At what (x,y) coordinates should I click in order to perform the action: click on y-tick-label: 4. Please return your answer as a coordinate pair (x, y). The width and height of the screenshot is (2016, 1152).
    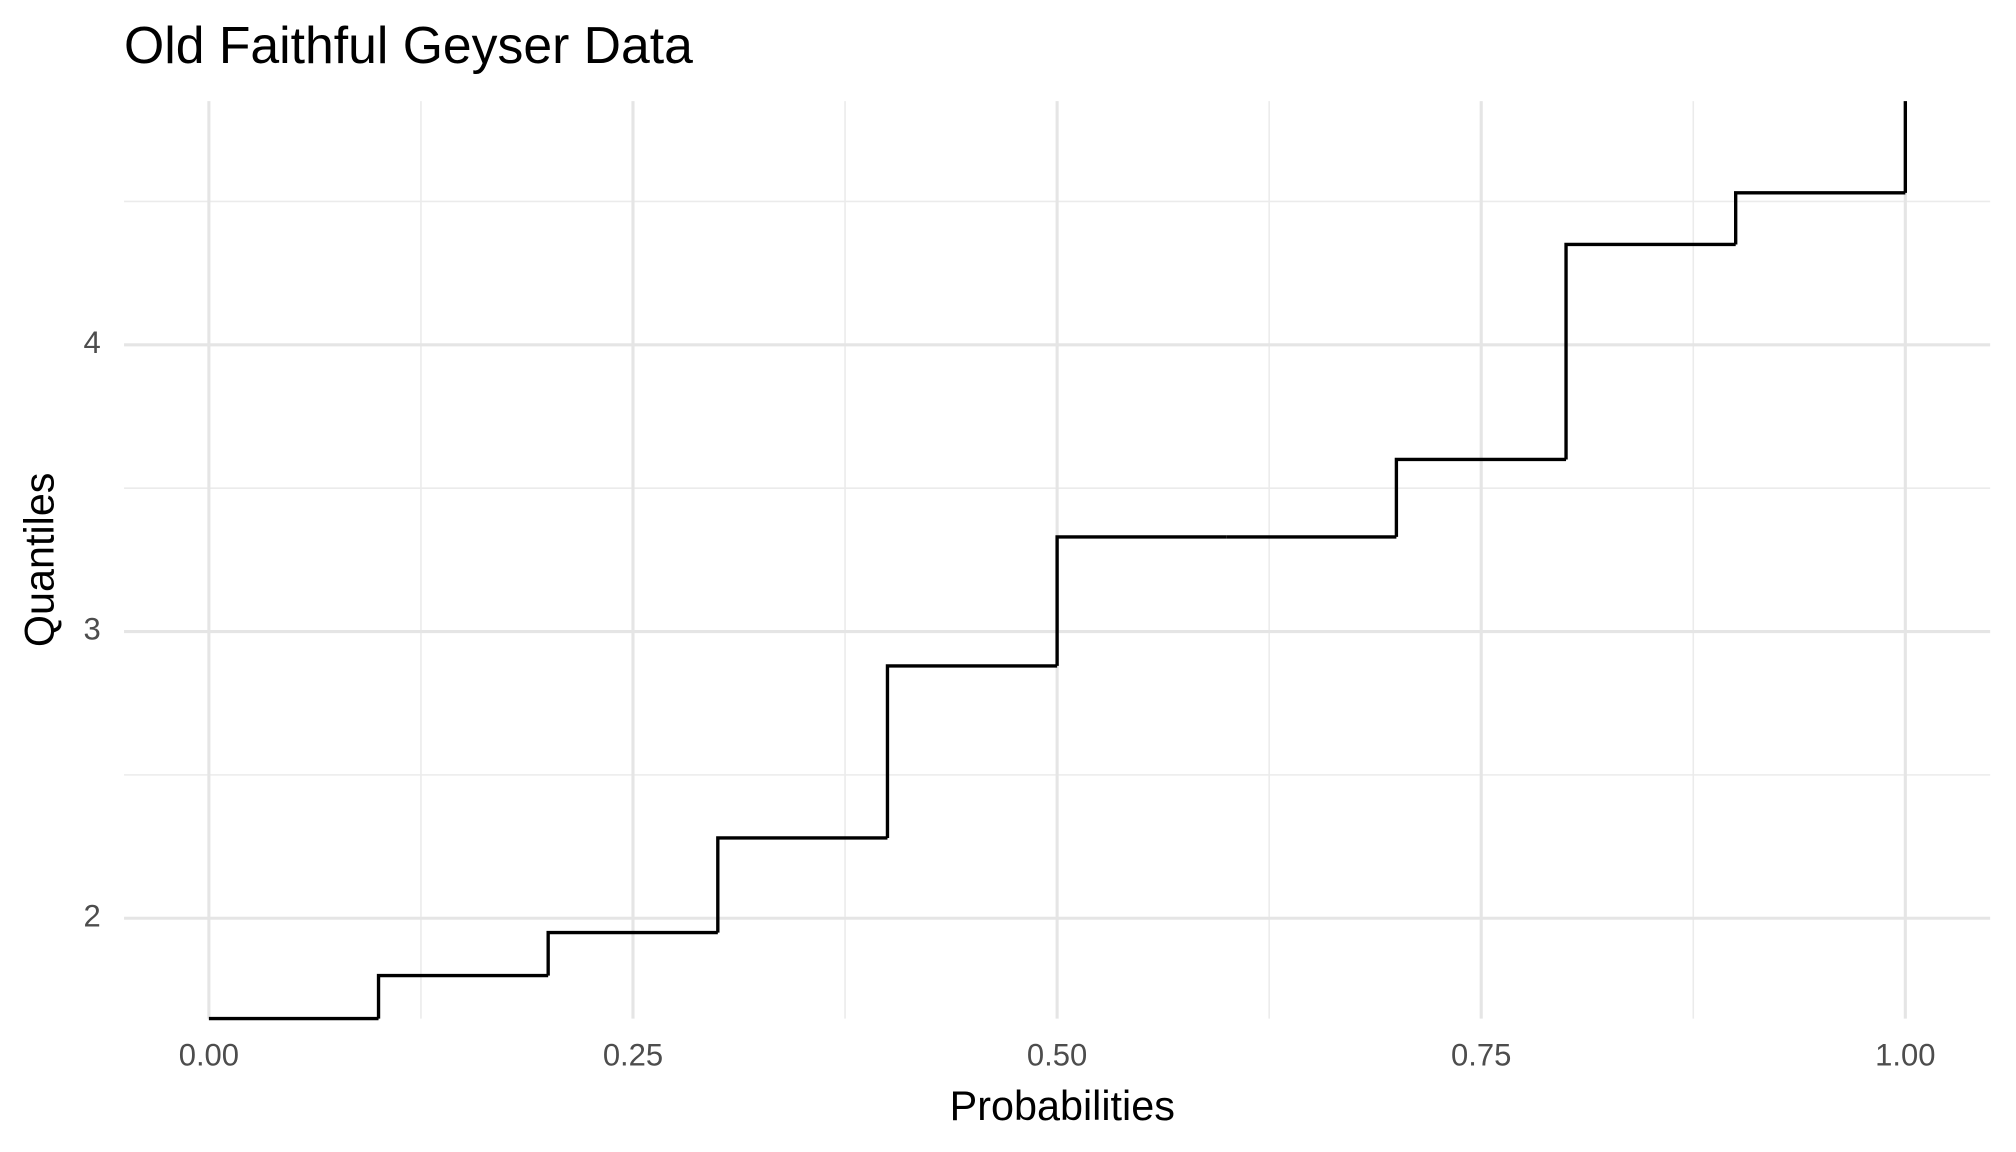
    Looking at the image, I should click on (92, 342).